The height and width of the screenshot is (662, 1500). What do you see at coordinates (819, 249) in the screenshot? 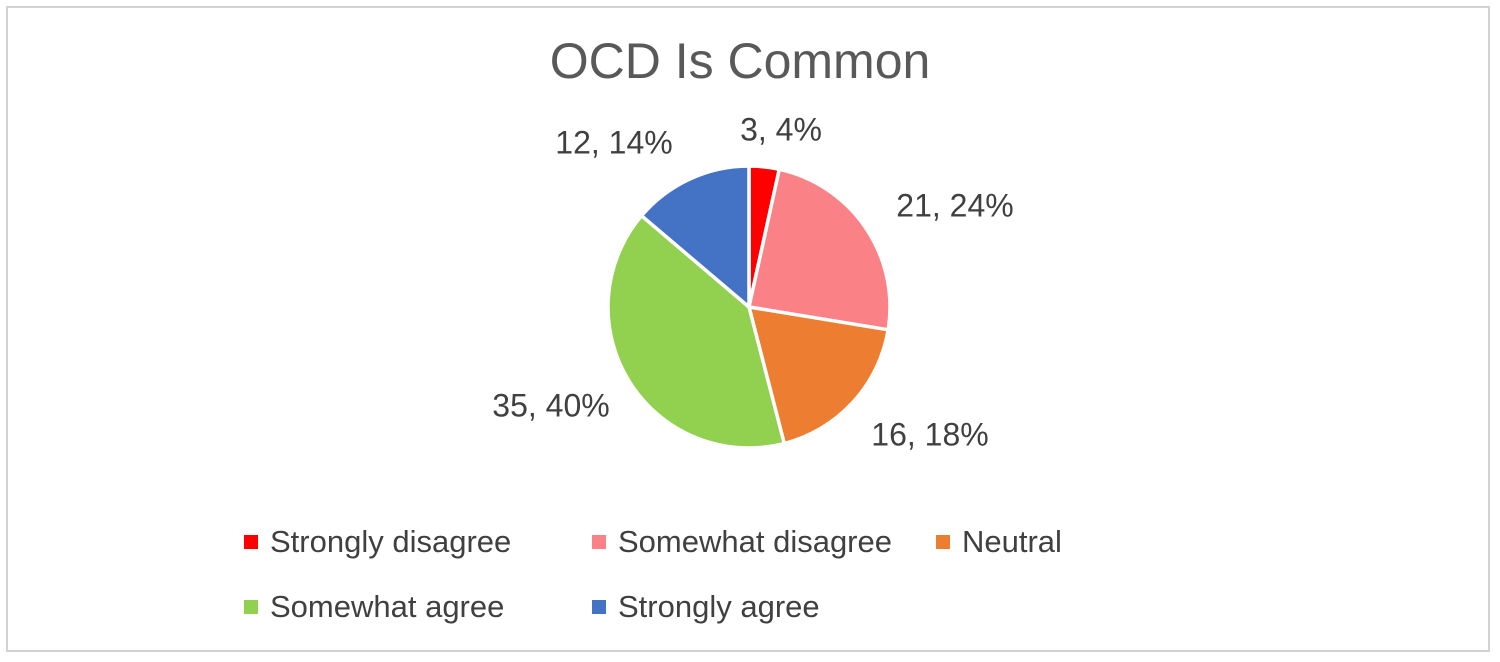
I see `pie-slice-somewhat-disagree` at bounding box center [819, 249].